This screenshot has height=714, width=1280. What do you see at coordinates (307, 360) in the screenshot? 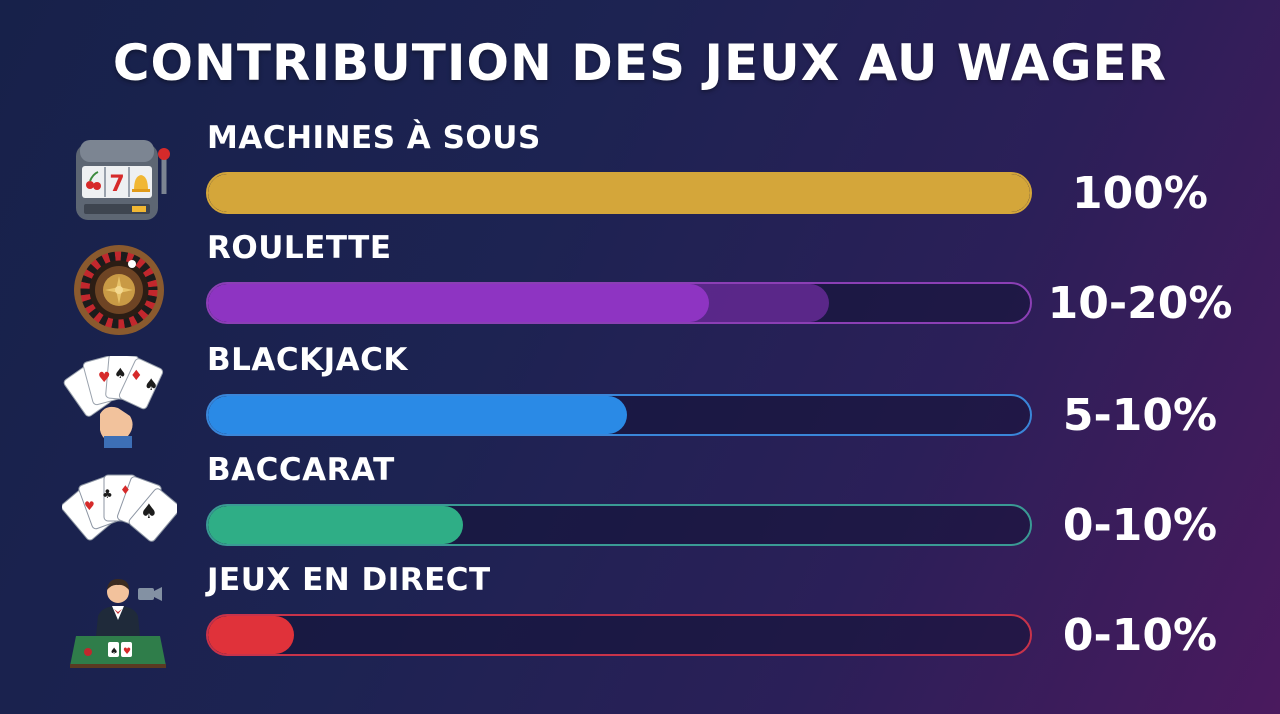
I see `category-label: BLACKJACK` at bounding box center [307, 360].